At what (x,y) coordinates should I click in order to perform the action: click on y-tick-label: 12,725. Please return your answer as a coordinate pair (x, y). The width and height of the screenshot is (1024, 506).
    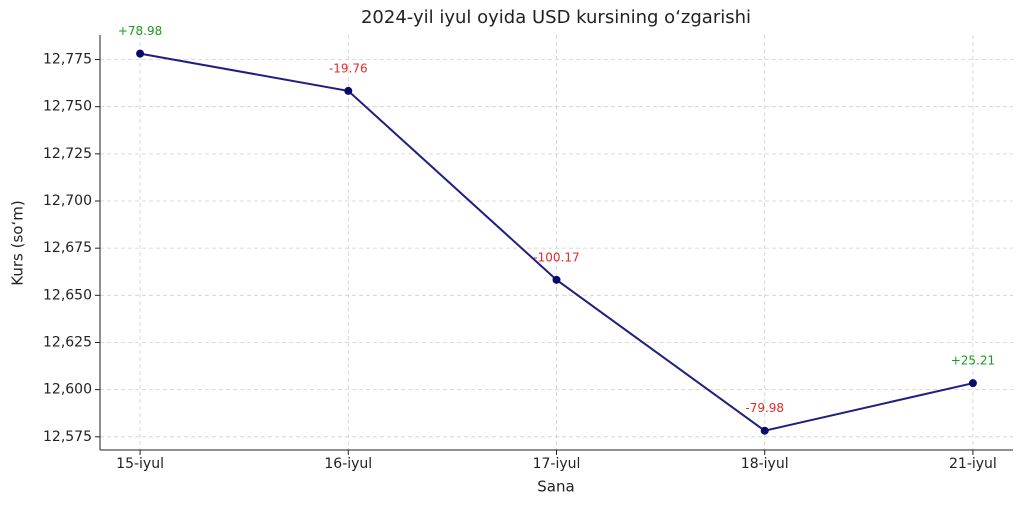
    Looking at the image, I should click on (67, 154).